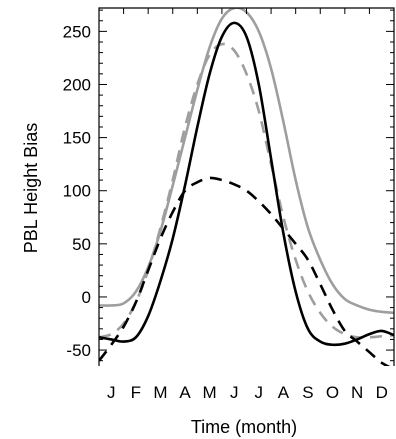 This screenshot has height=439, width=396. What do you see at coordinates (307, 392) in the screenshot?
I see `x-tick-label: S` at bounding box center [307, 392].